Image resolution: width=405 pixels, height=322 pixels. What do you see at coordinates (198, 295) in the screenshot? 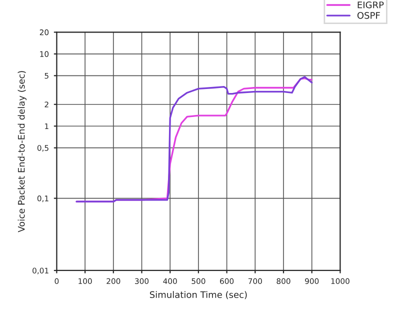
I see `x-axis-title: Simulation Time (sec)` at bounding box center [198, 295].